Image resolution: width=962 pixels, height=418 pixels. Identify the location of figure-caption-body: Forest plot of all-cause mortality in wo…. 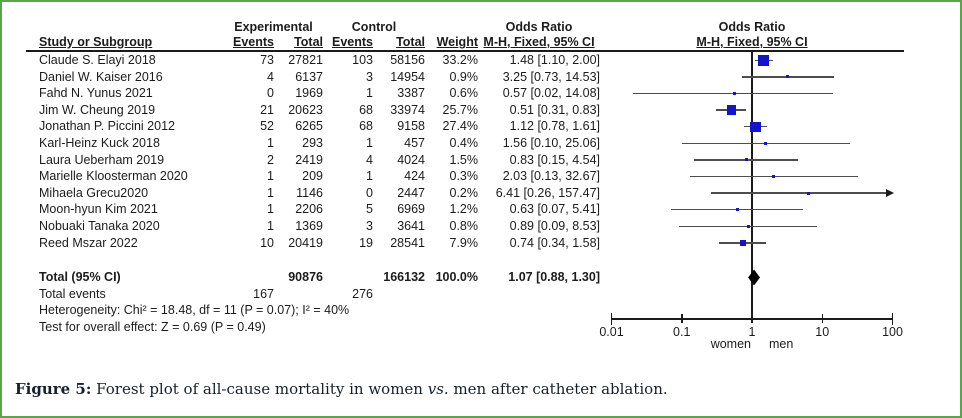
(259, 389).